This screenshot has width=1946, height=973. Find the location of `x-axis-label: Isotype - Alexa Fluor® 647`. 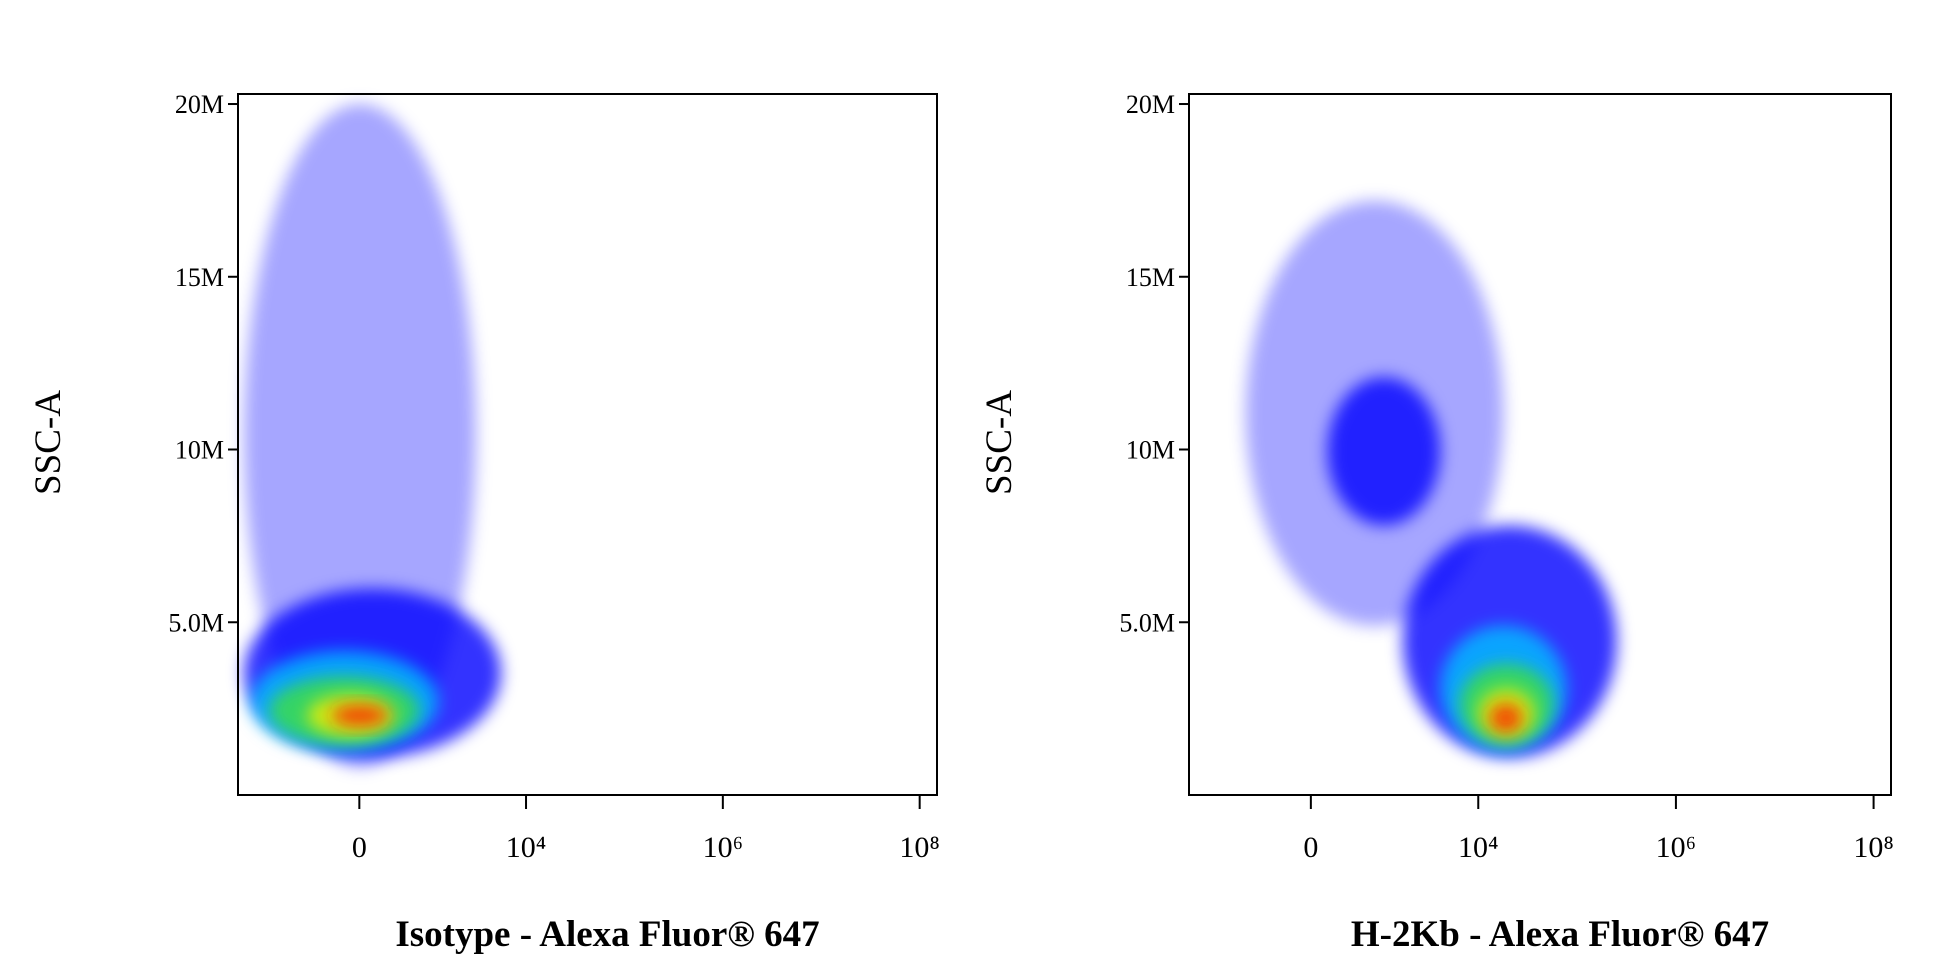

x-axis-label: Isotype - Alexa Fluor® 647 is located at coordinates (607, 934).